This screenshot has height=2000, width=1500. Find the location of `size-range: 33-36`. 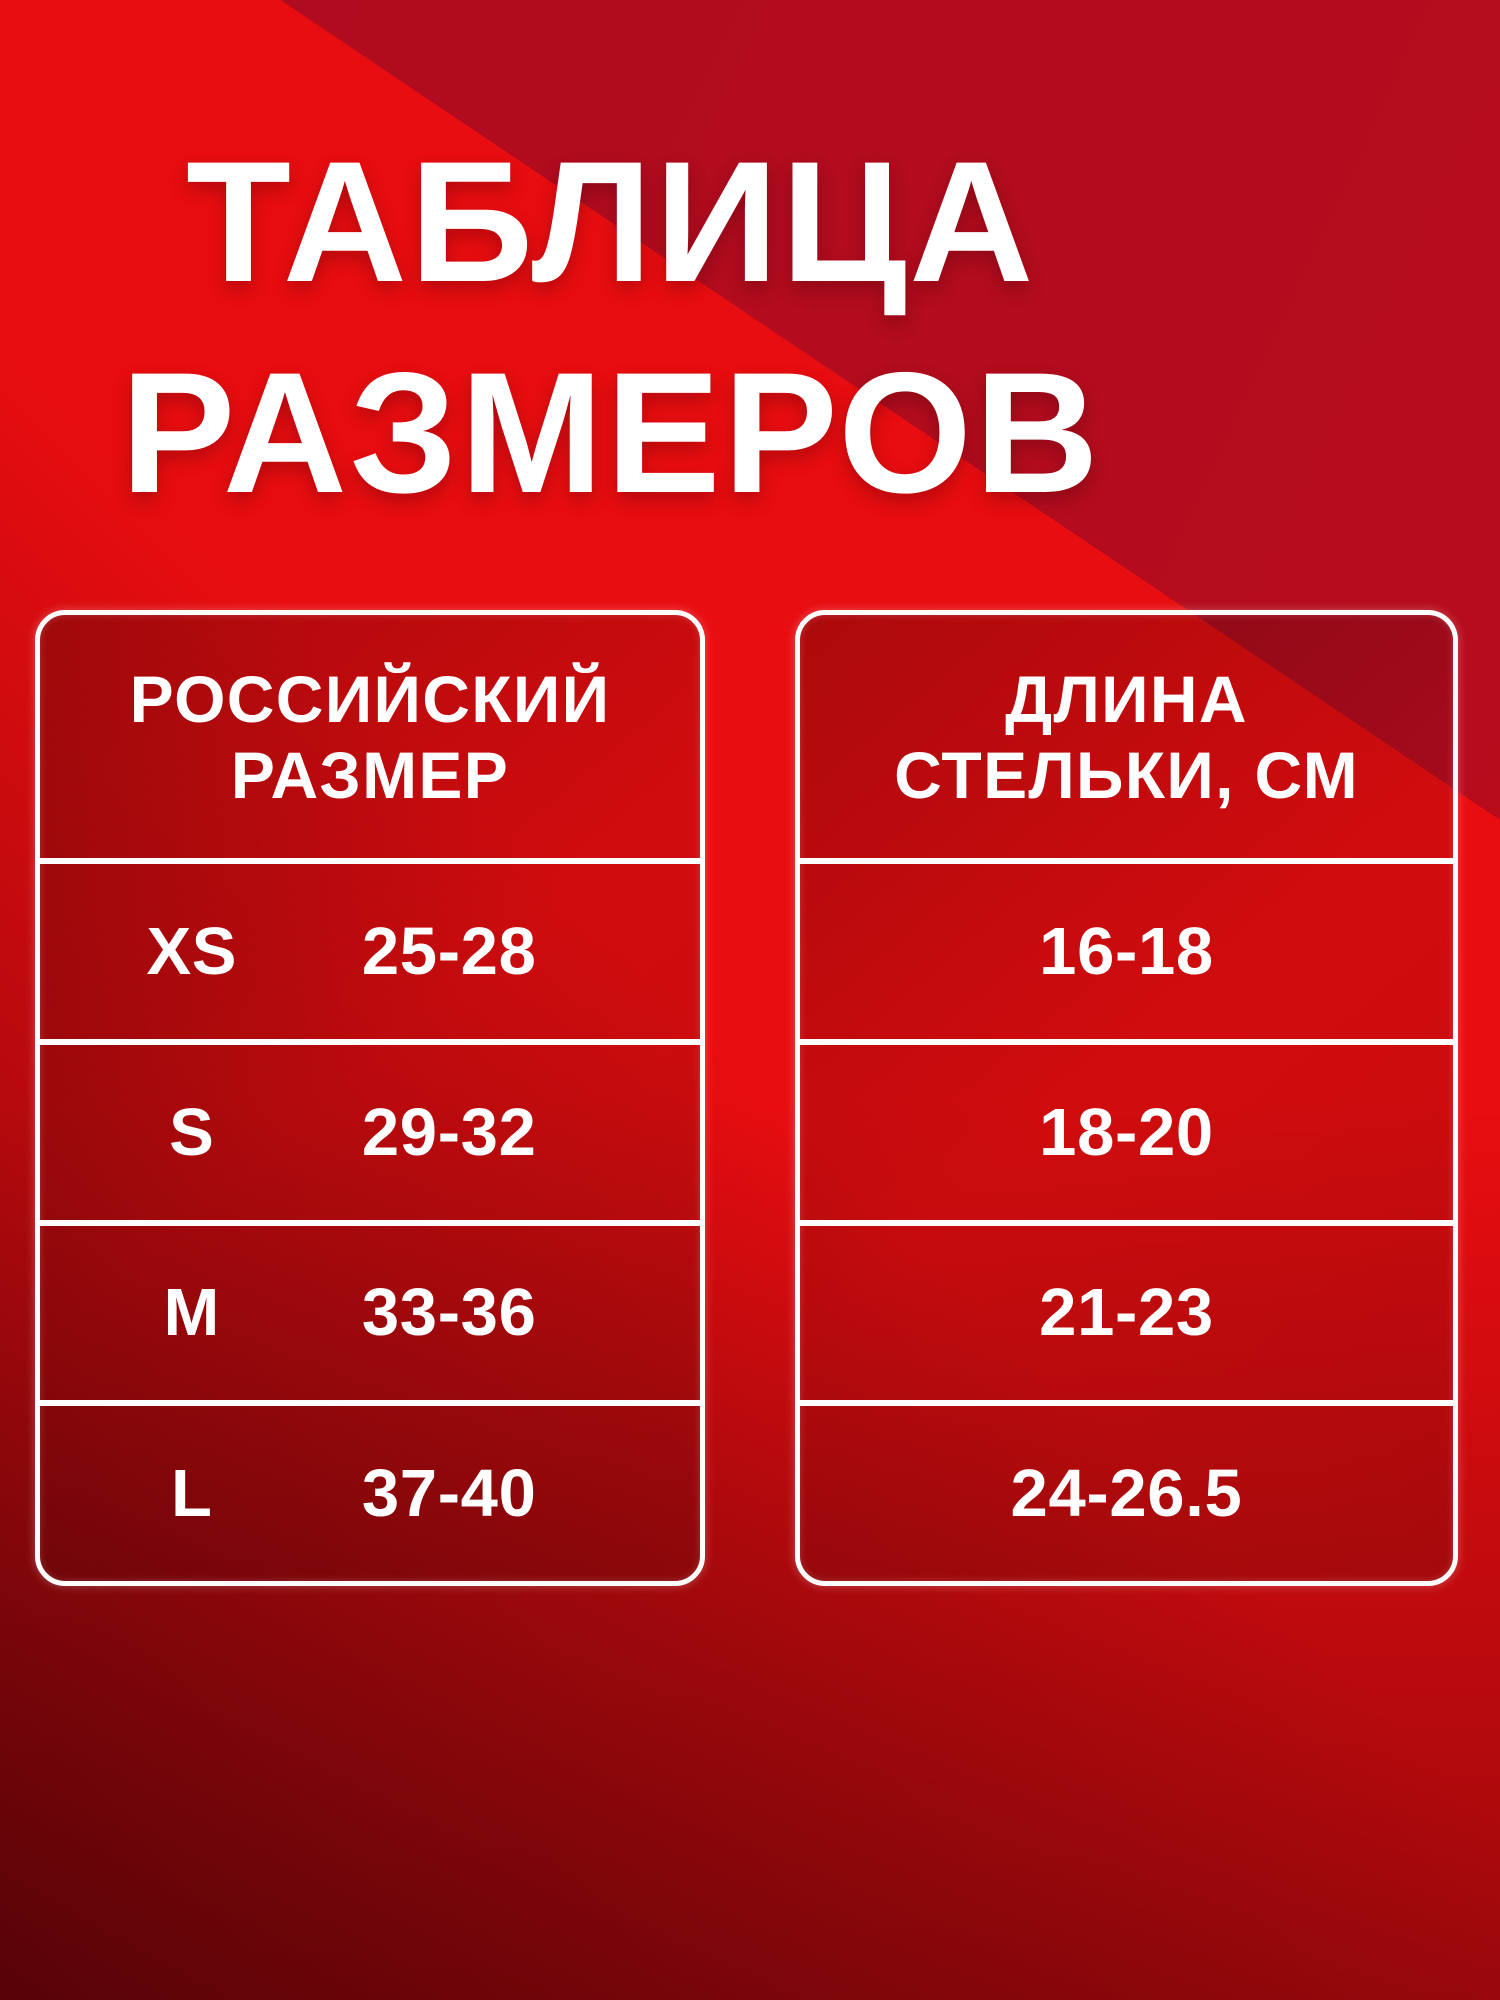

size-range: 33-36 is located at coordinates (449, 1313).